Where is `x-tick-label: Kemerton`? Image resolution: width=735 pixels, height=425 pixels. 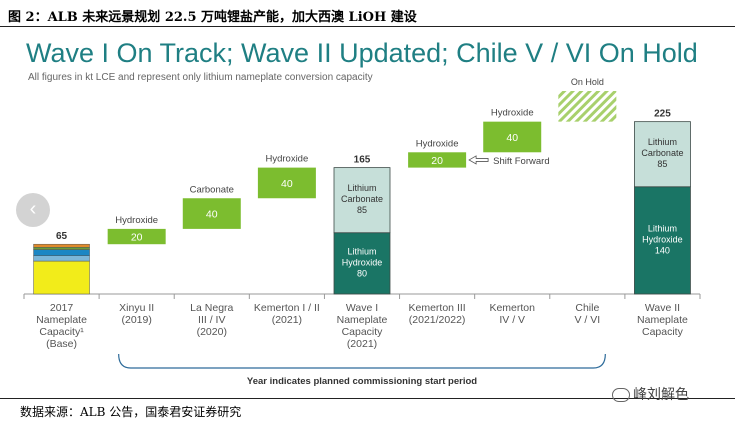 x-tick-label: Kemerton is located at coordinates (512, 308).